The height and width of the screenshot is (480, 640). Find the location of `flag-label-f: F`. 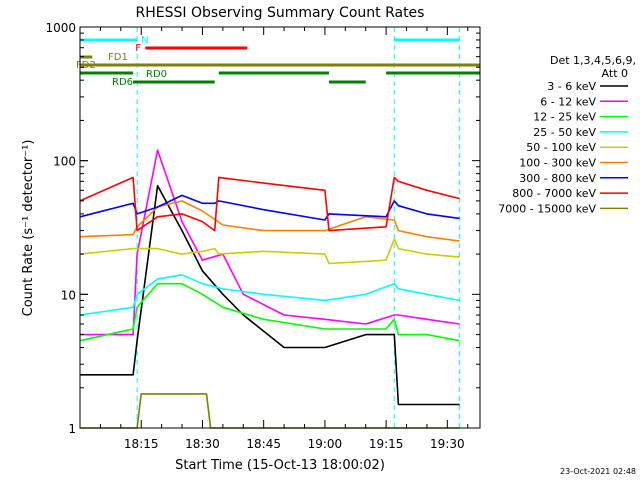

flag-label-f: F is located at coordinates (138, 48).